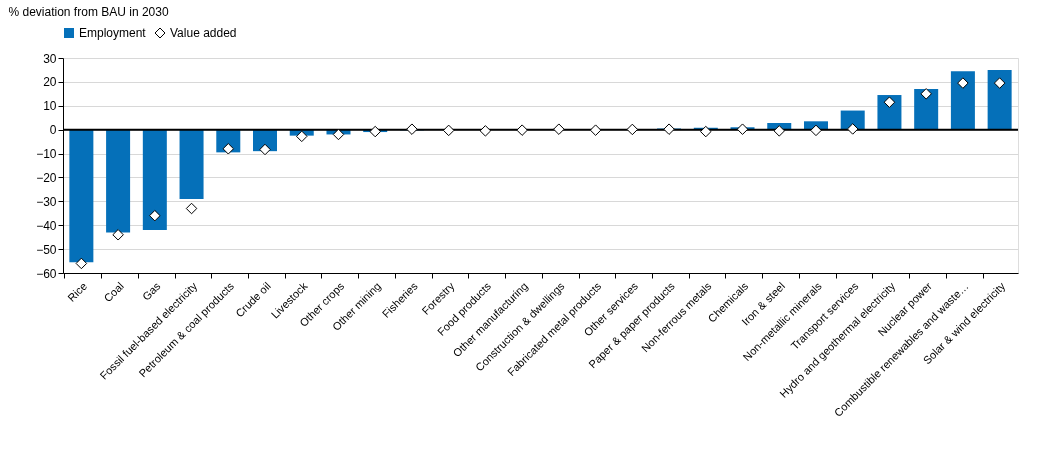 This screenshot has height=454, width=1045. Describe the element at coordinates (151, 291) in the screenshot. I see `x-tick-label: Gas` at that location.